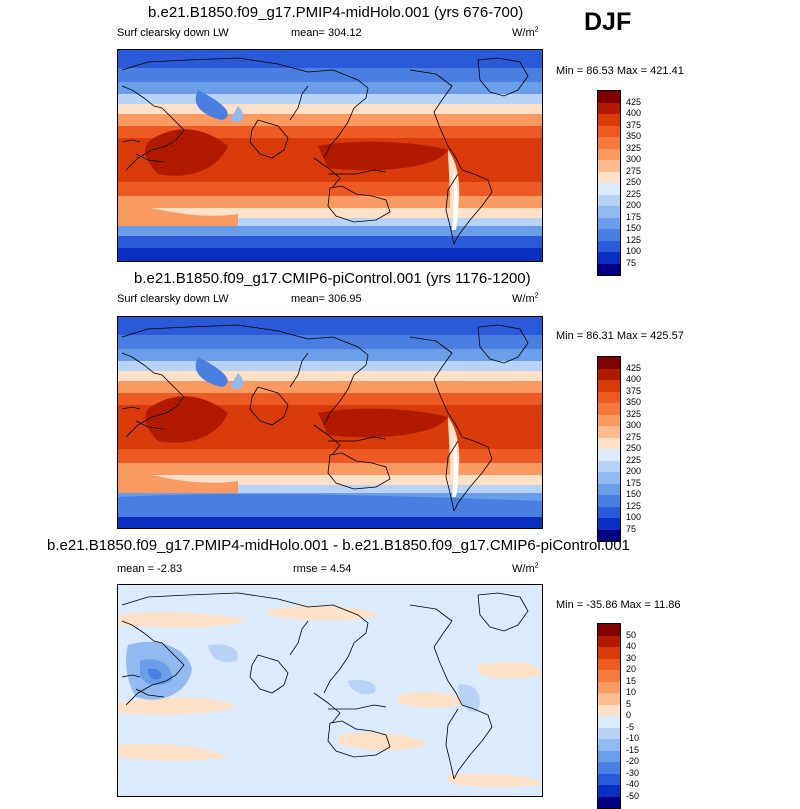 Image resolution: width=800 pixels, height=809 pixels. I want to click on minmax-label: Min = -35.86 Max = 11.86, so click(618, 605).